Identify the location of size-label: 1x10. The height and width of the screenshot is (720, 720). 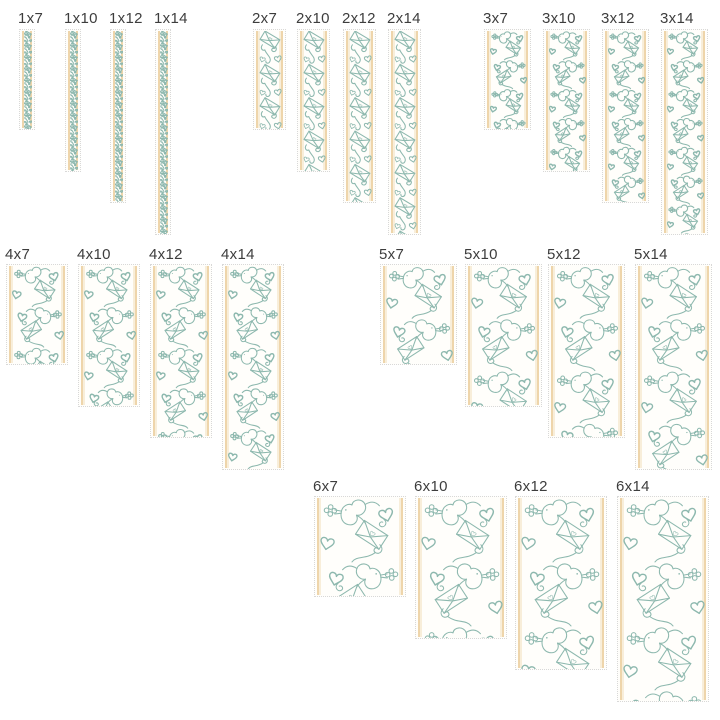
(81, 18).